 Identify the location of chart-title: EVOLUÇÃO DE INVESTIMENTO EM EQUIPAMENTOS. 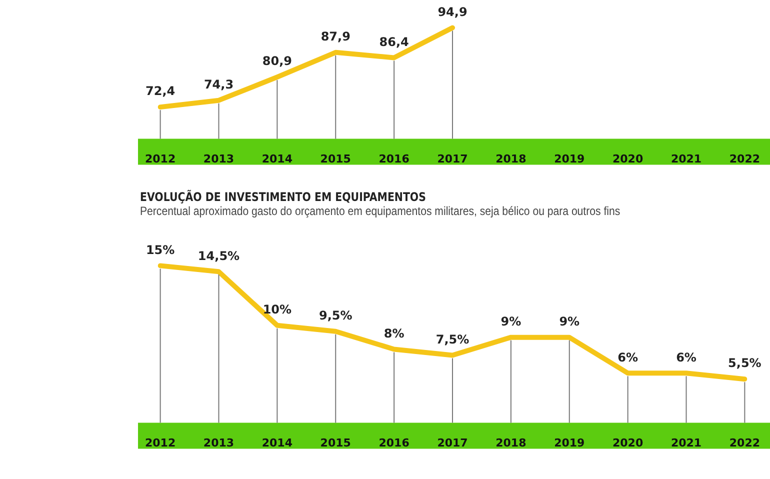
(283, 197).